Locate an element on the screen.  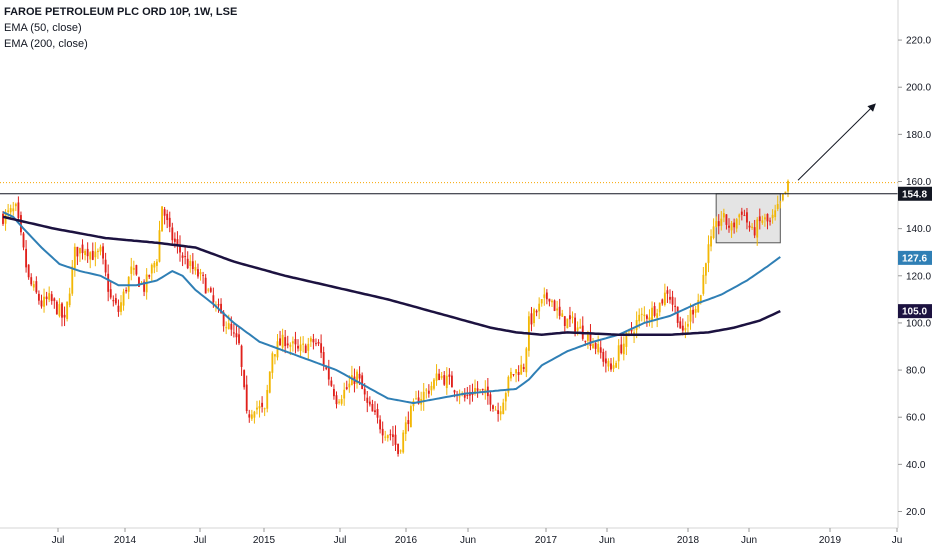
y-tick-label: 160.0 is located at coordinates (918, 182).